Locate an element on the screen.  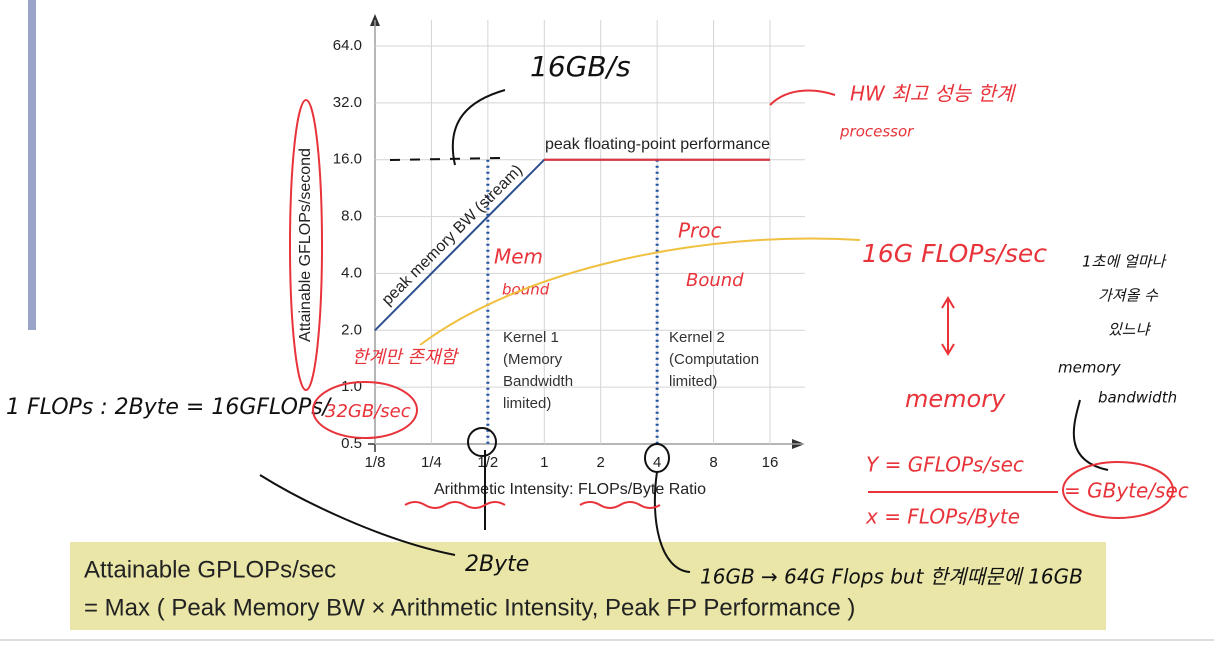
note: 한계만 존재함 is located at coordinates (406, 357).